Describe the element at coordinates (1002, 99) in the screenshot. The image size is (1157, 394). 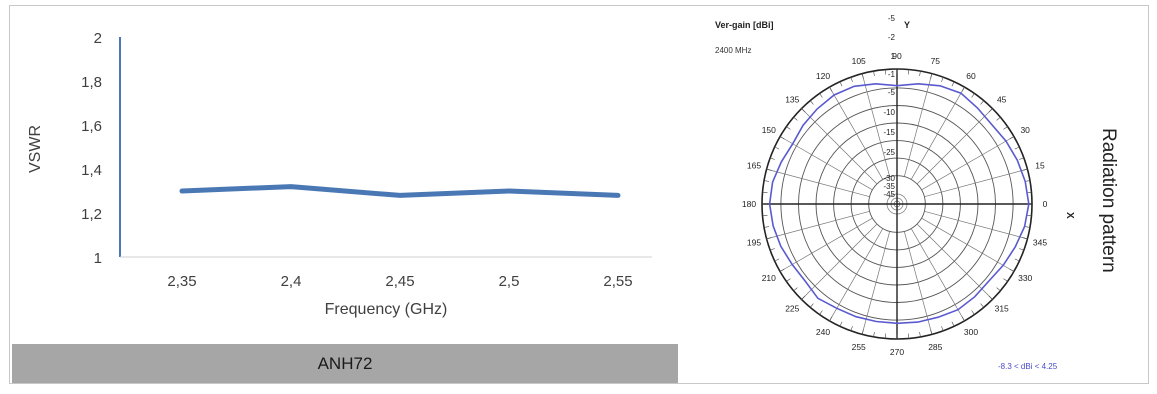
I see `polar-angle-label: 45` at that location.